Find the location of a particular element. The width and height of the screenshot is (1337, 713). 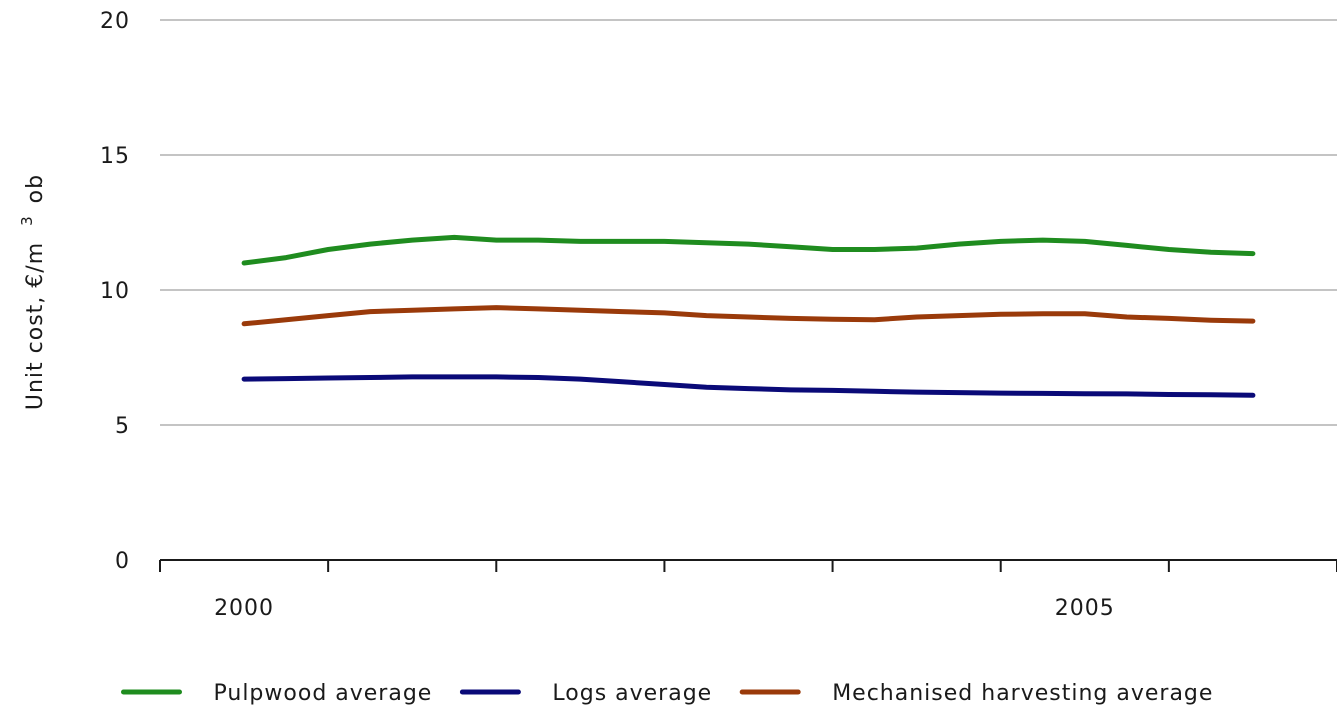

y-tick-label: 20 is located at coordinates (115, 21).